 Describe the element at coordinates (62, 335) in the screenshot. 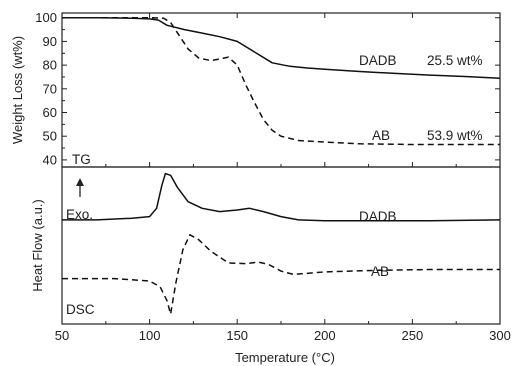

I see `x-tick-label: 50` at that location.